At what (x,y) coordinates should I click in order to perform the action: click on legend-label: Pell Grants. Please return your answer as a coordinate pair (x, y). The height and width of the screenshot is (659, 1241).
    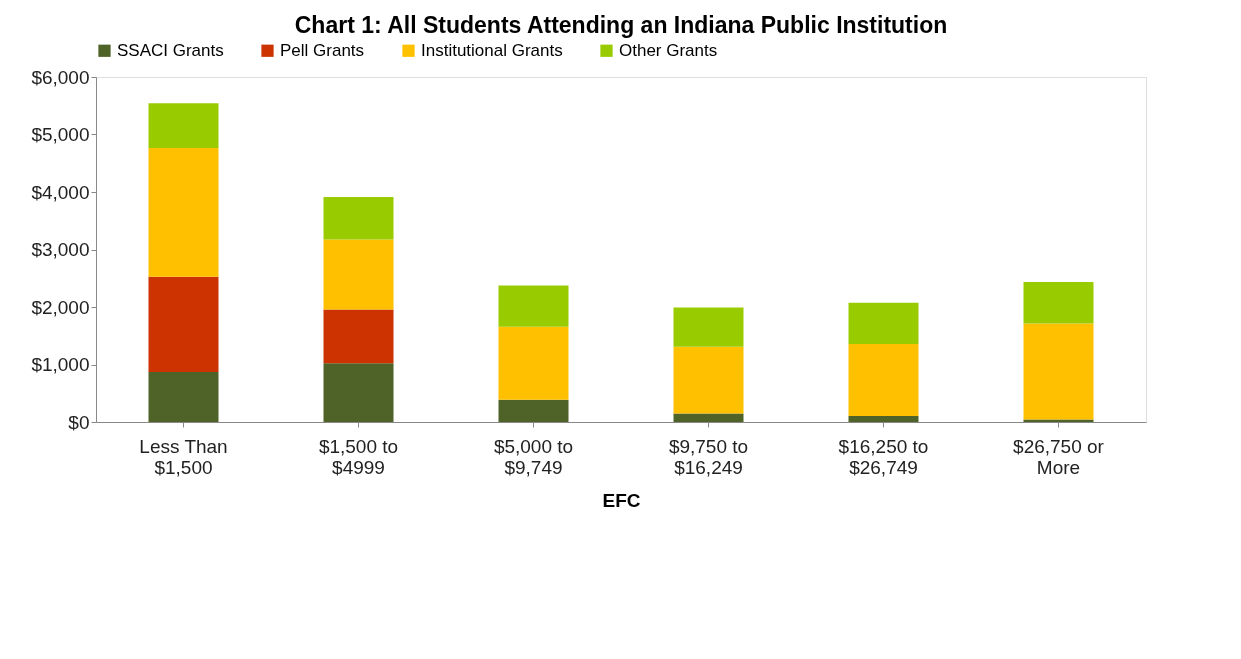
    Looking at the image, I should click on (322, 50).